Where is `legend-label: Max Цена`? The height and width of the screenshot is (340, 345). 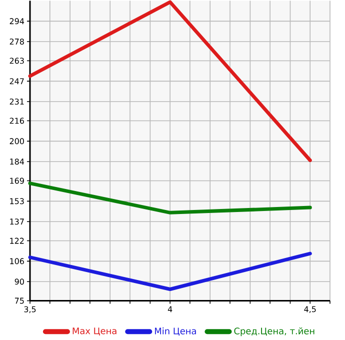 legend-label: Max Цена is located at coordinates (94, 332).